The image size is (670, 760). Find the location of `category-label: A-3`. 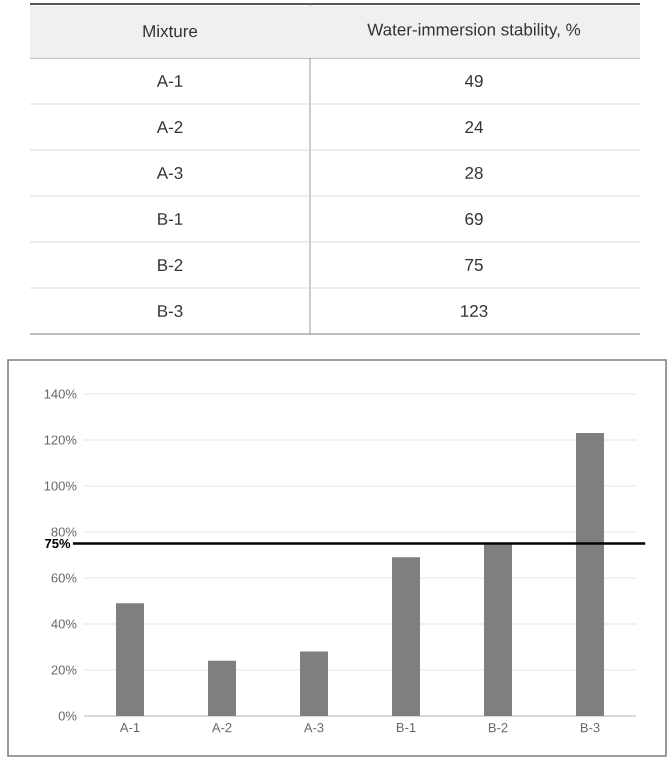

category-label: A-3 is located at coordinates (169, 172).